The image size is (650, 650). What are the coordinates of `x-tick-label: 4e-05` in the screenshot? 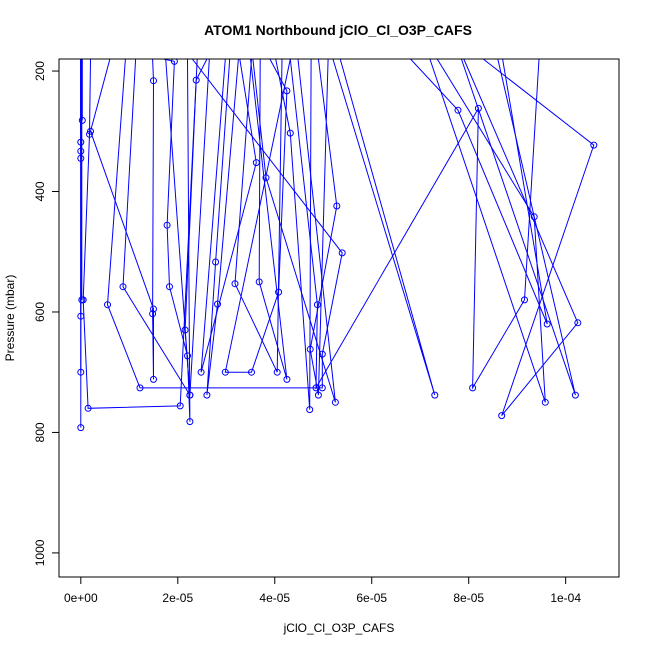 It's located at (274, 598).